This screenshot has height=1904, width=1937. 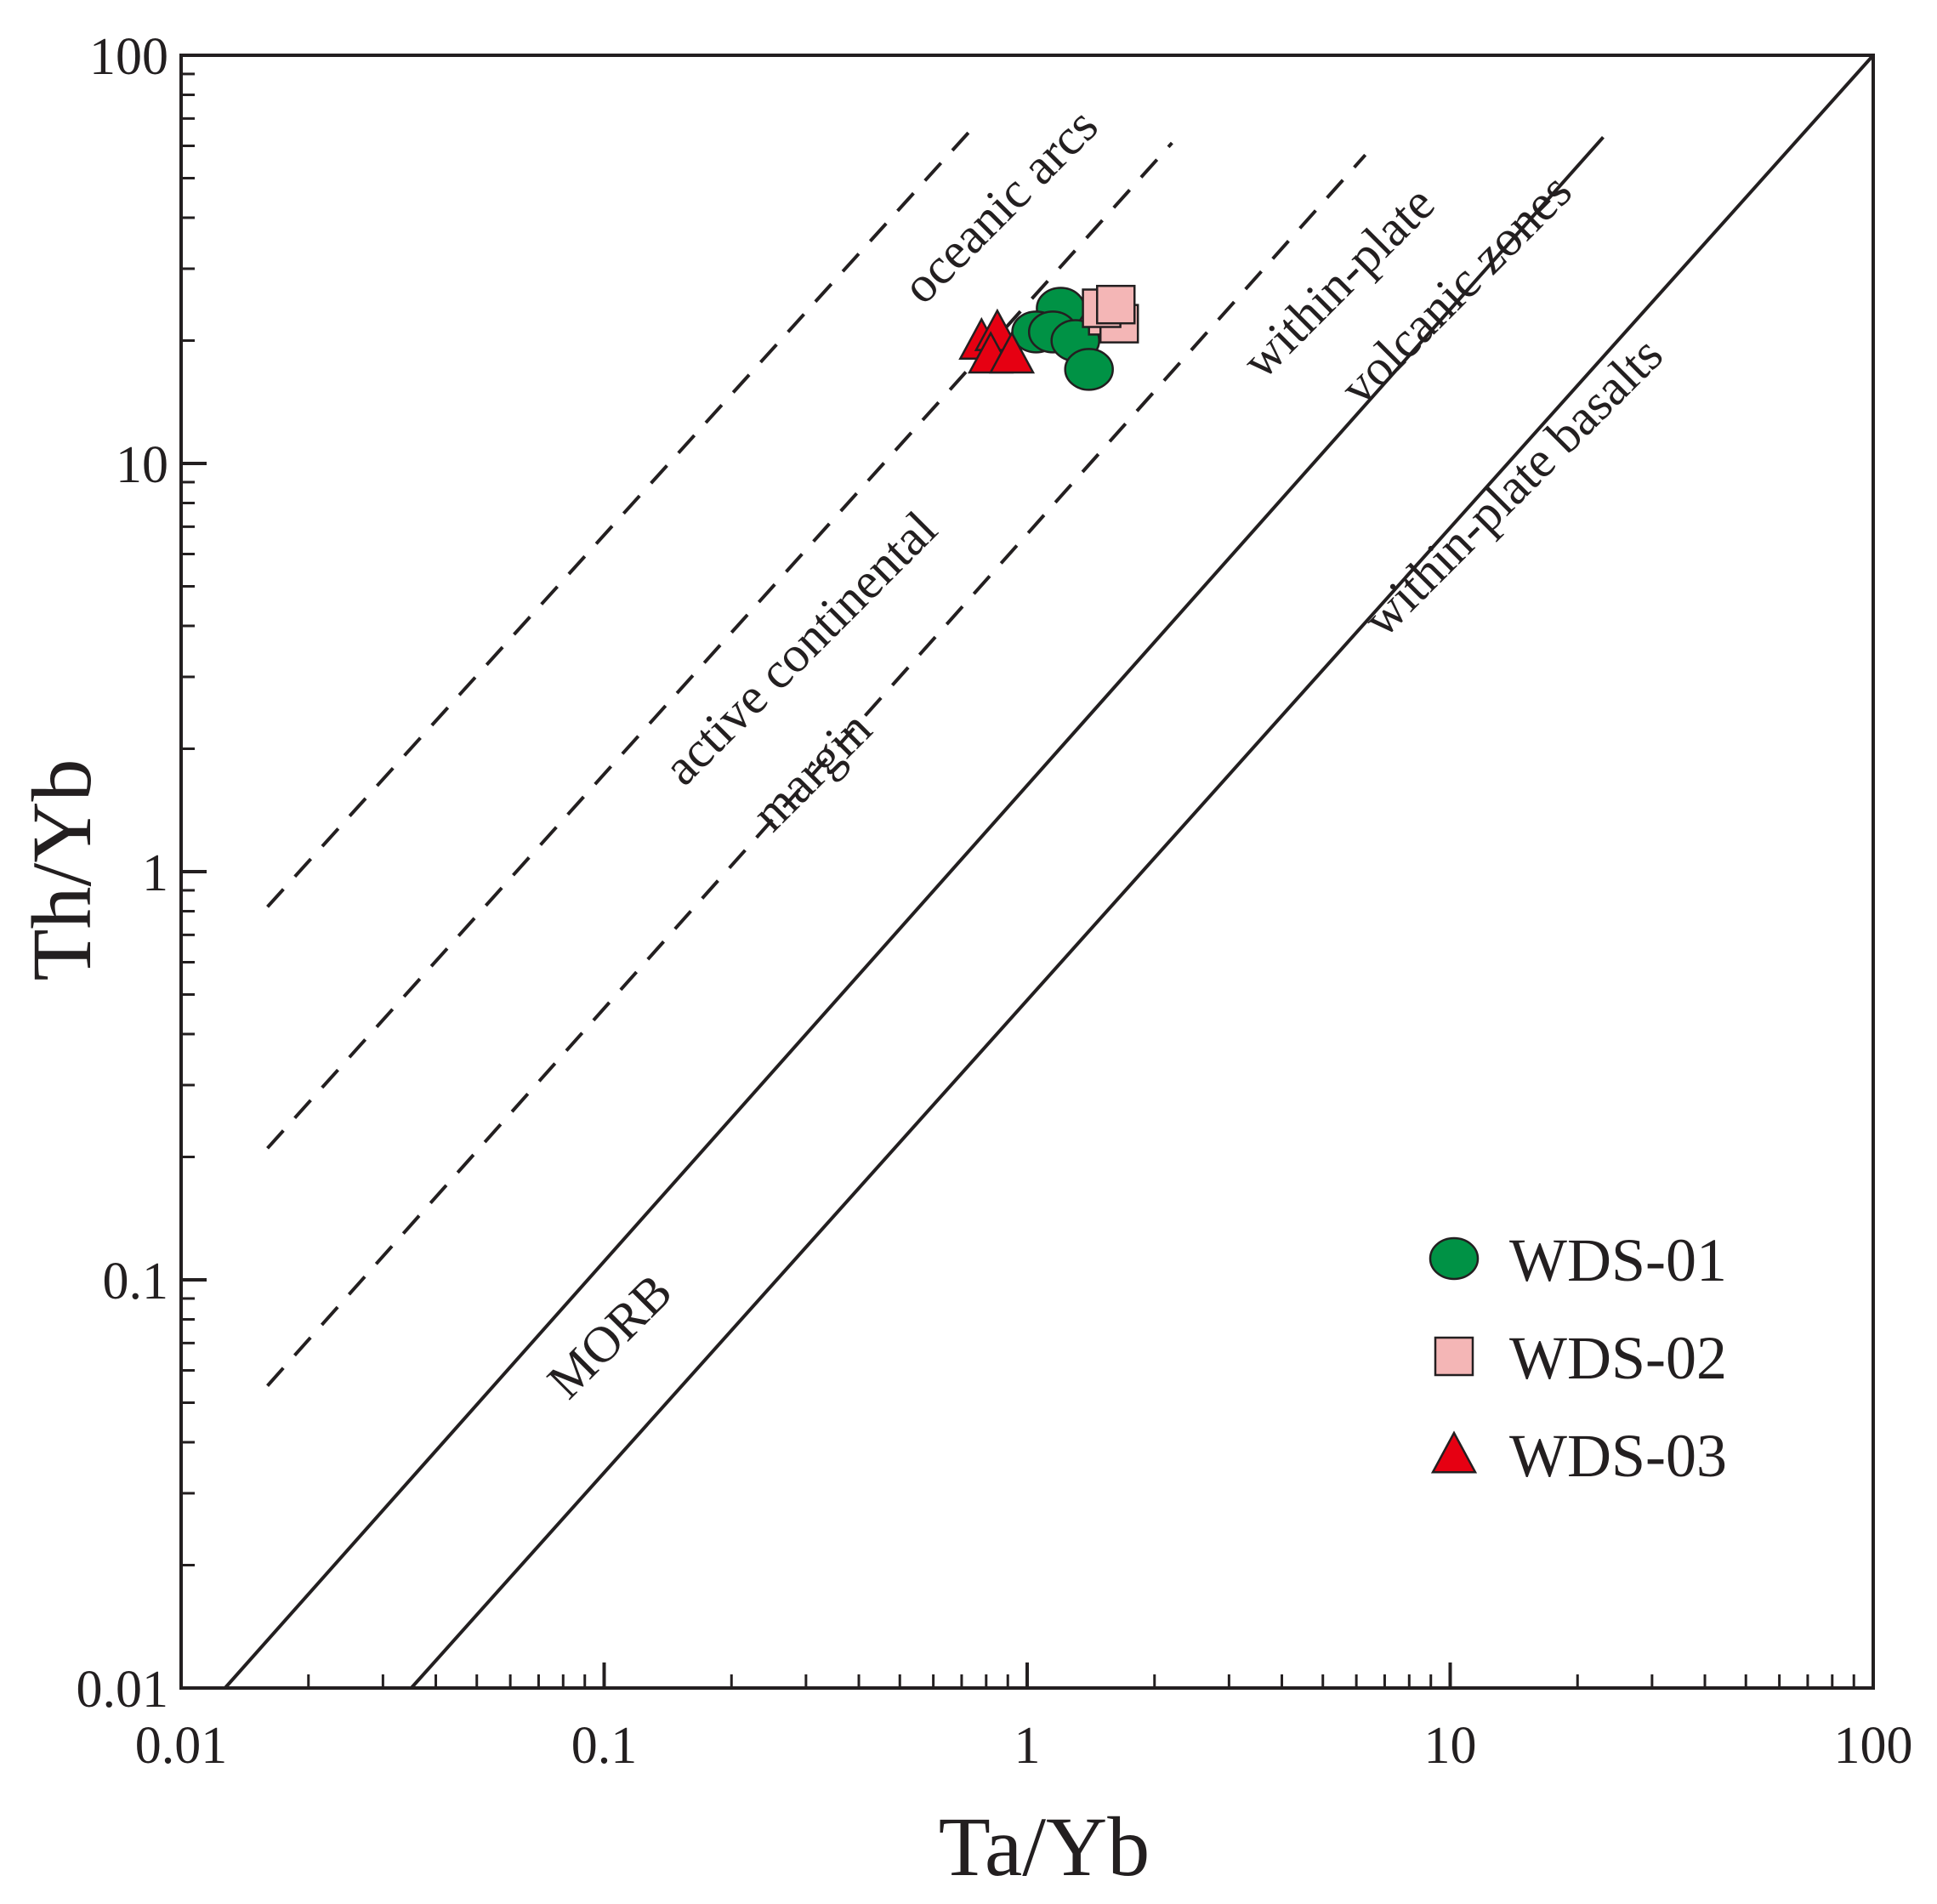 I want to click on legend: WDS-01 WDS-02 WDS-03, so click(x=1578, y=1358).